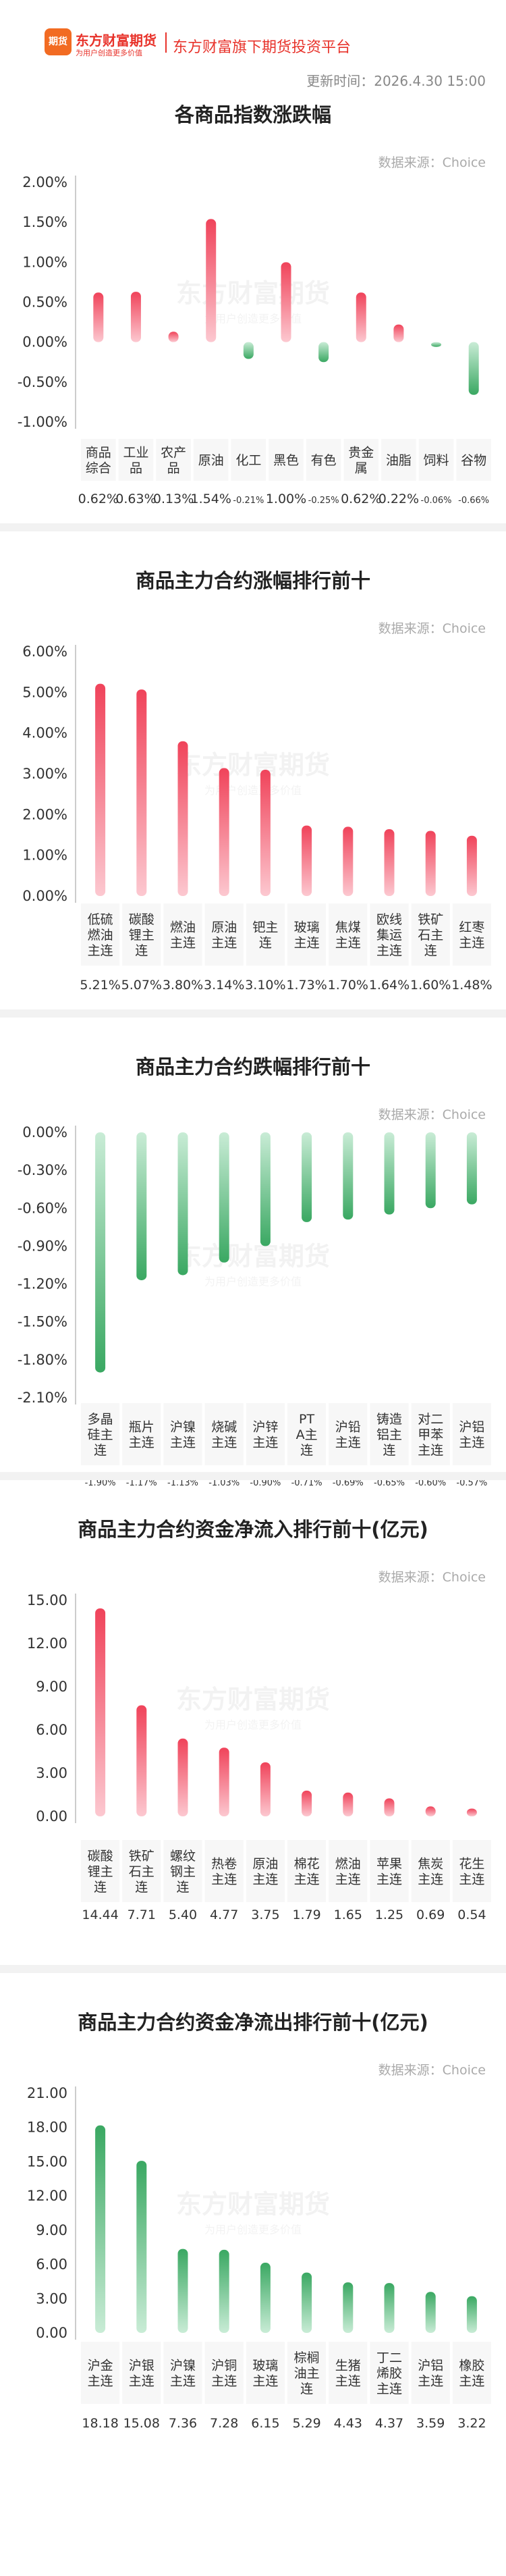  I want to click on value-label: 1.64%, so click(390, 985).